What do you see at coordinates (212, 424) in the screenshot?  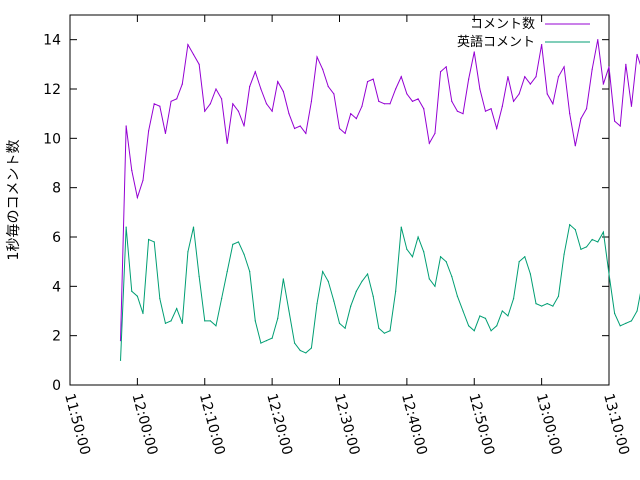 I see `x-tick-label: 12:10:00` at bounding box center [212, 424].